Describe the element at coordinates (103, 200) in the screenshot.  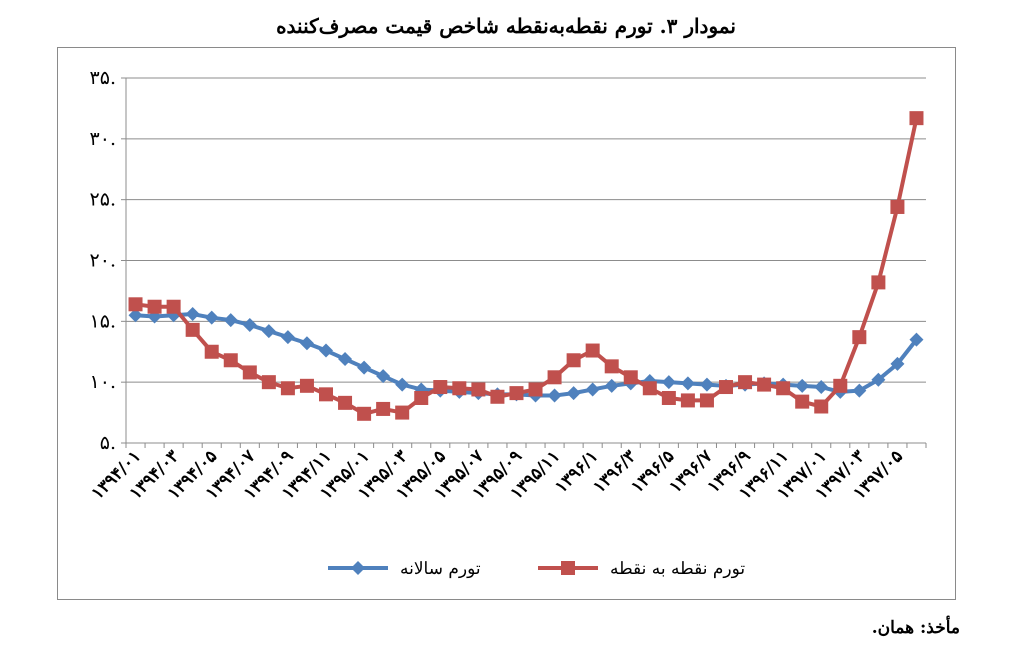
I see `y-tick-label: ۲۵.` at that location.